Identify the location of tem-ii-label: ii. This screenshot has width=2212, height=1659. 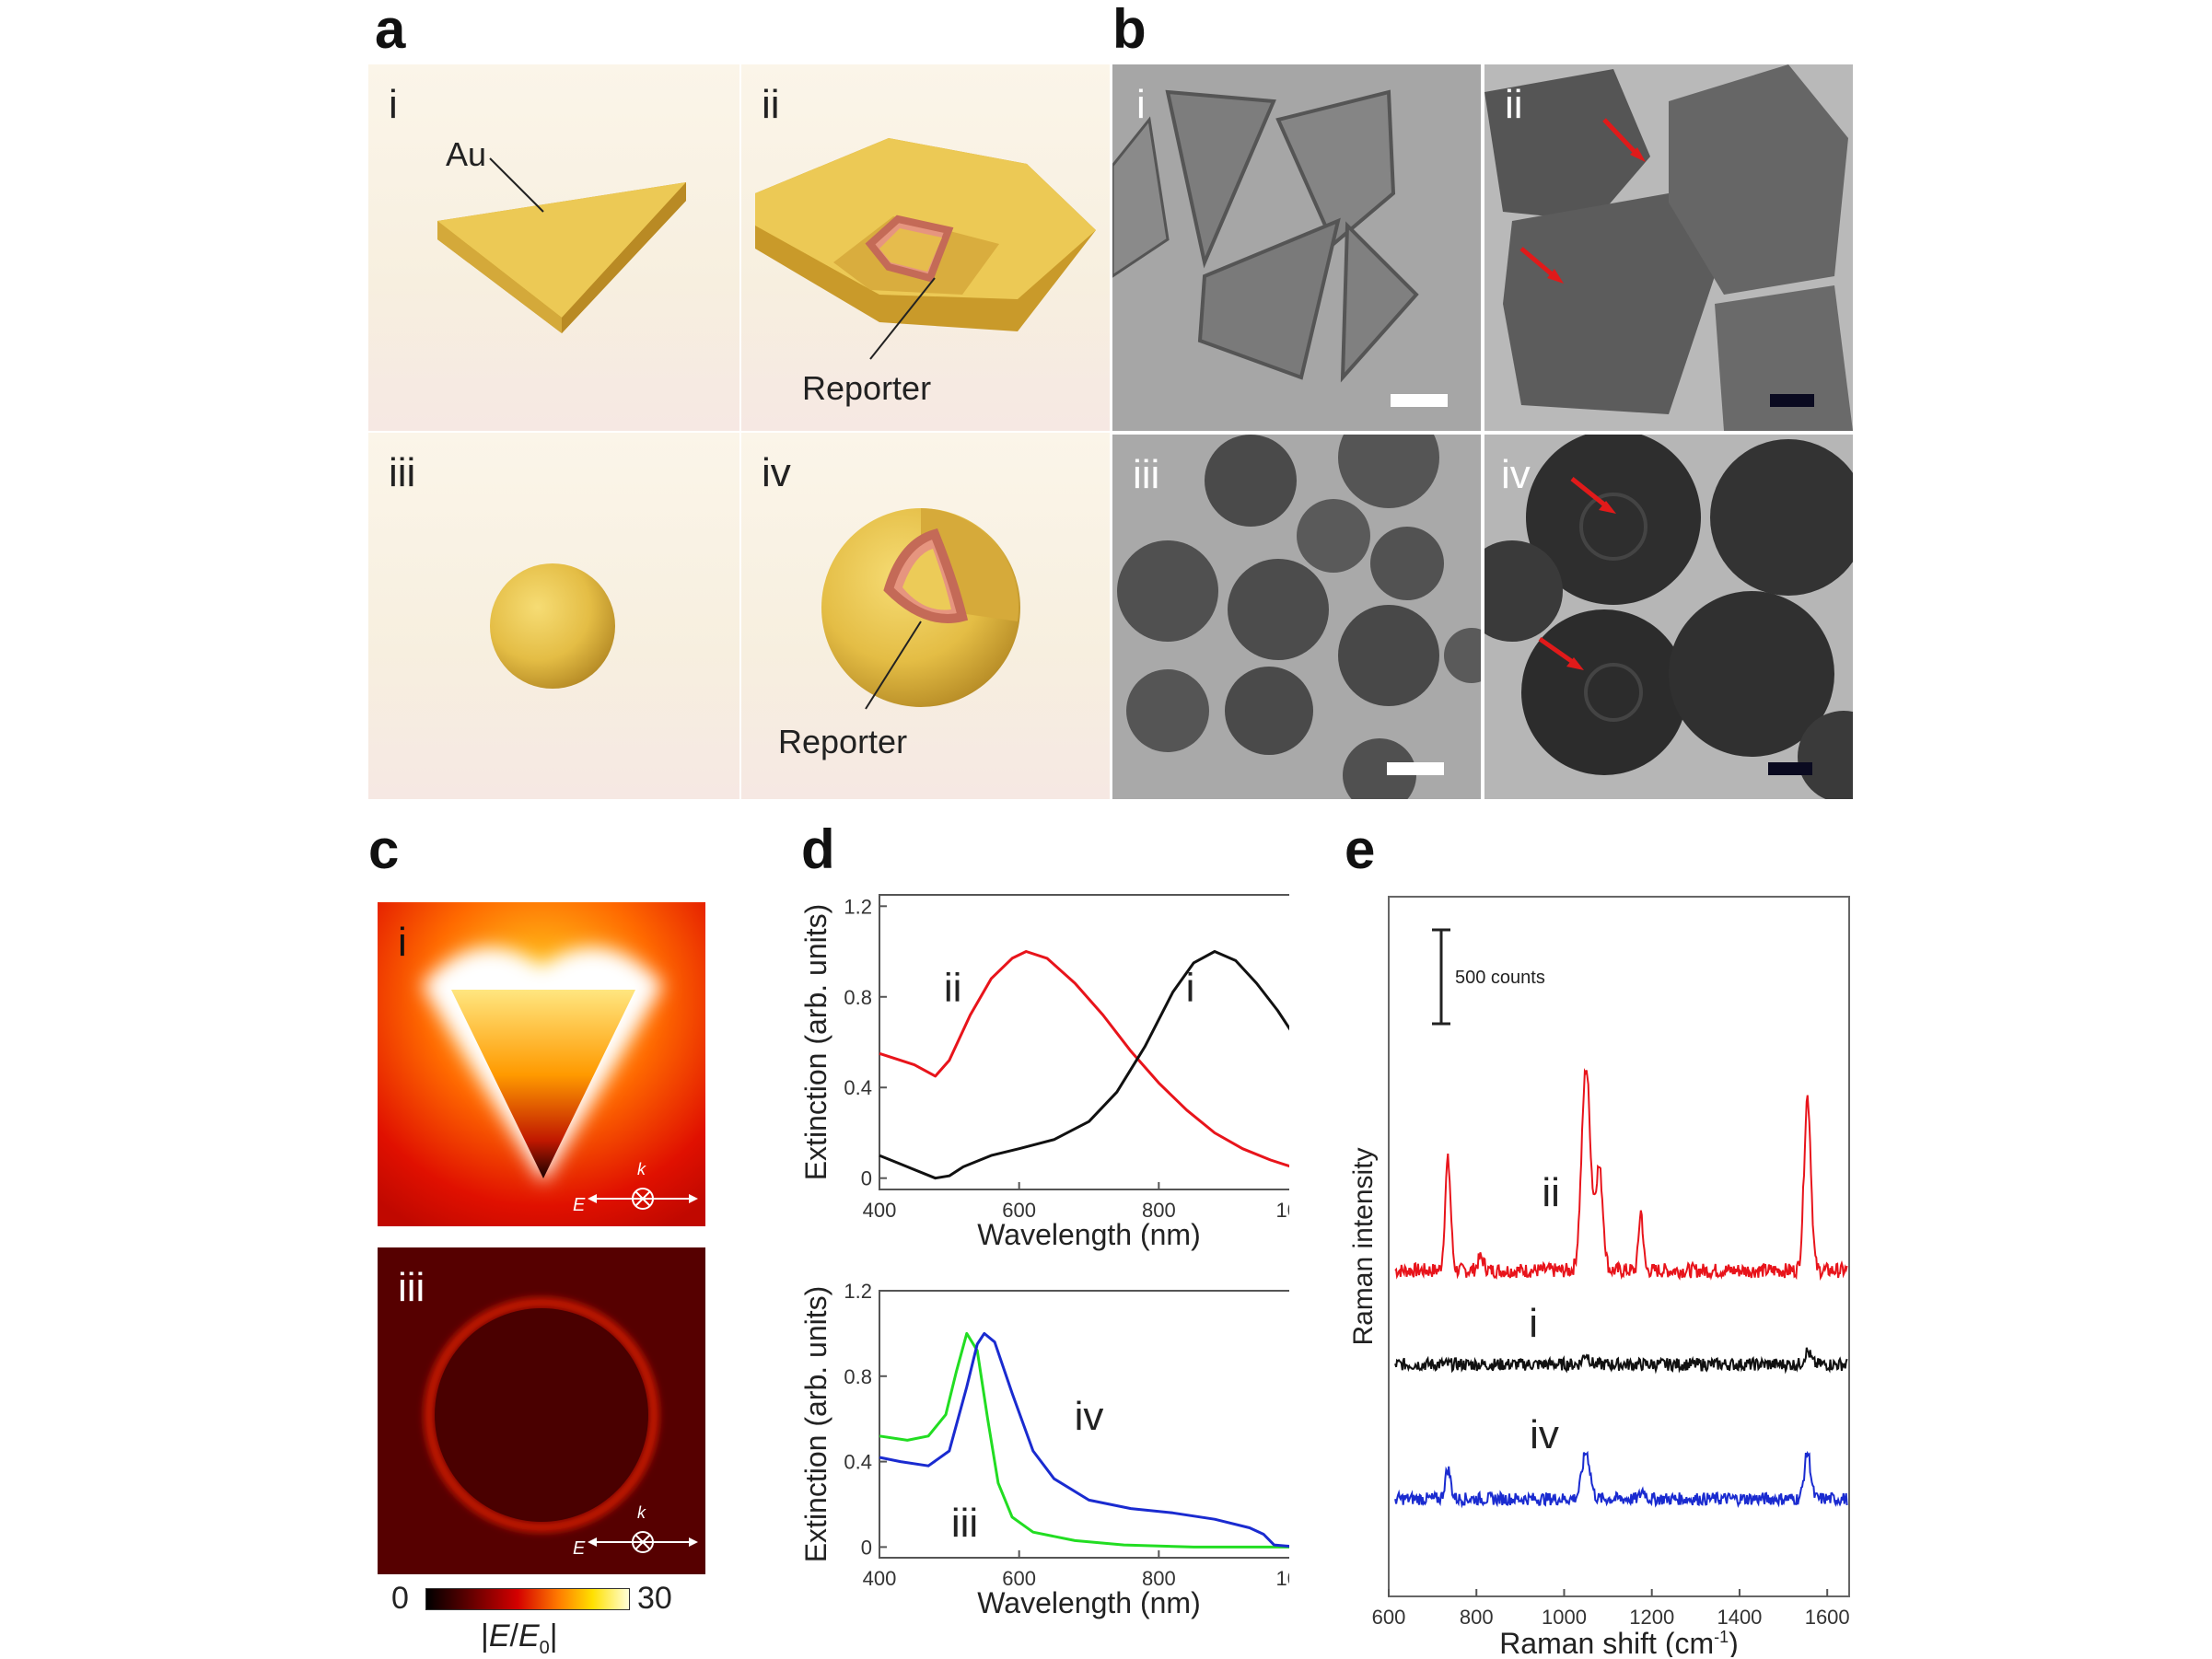
(1514, 104).